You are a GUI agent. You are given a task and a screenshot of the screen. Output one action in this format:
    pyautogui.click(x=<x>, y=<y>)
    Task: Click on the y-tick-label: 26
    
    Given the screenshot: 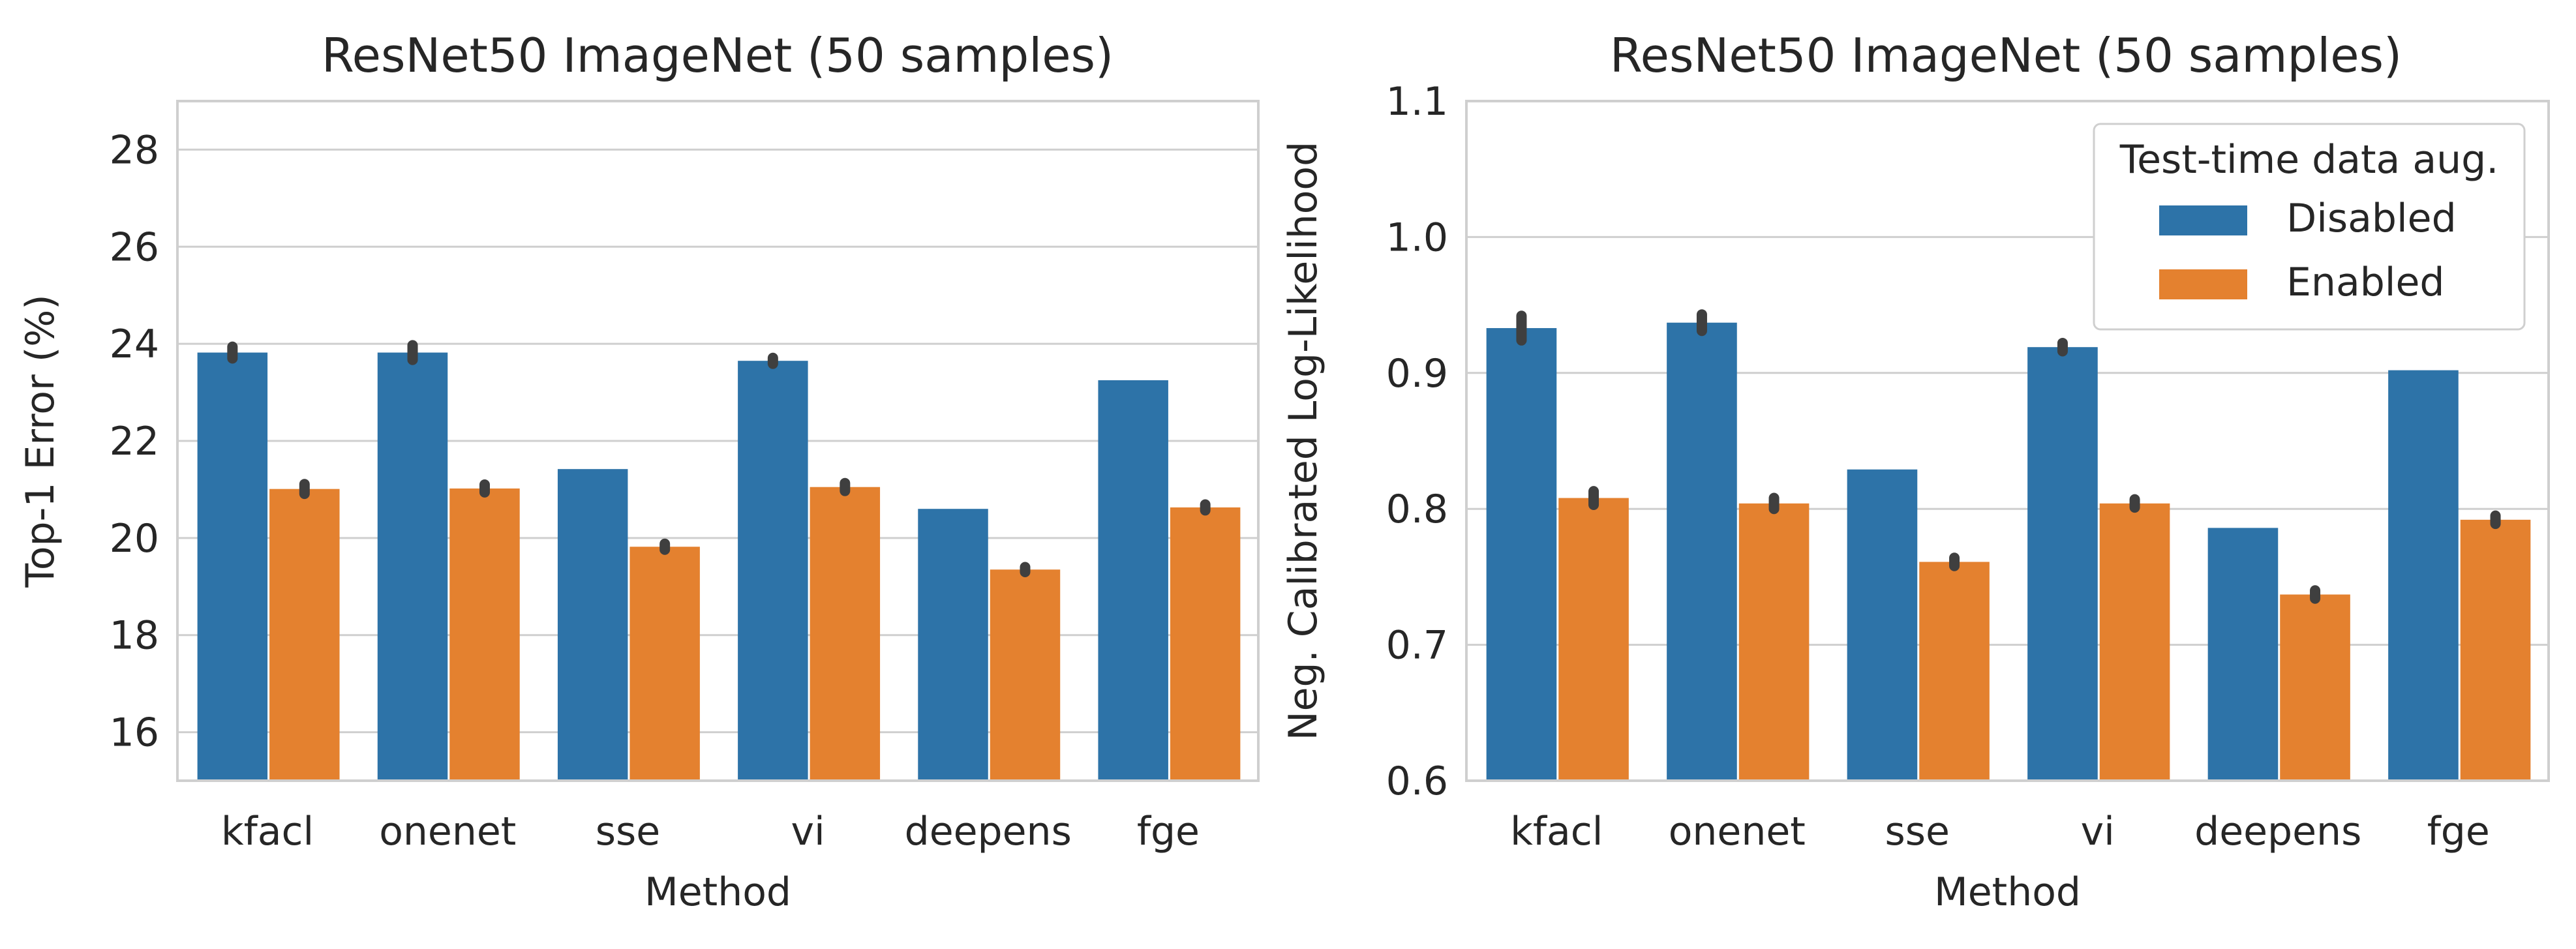 What is the action you would take?
    pyautogui.click(x=135, y=247)
    